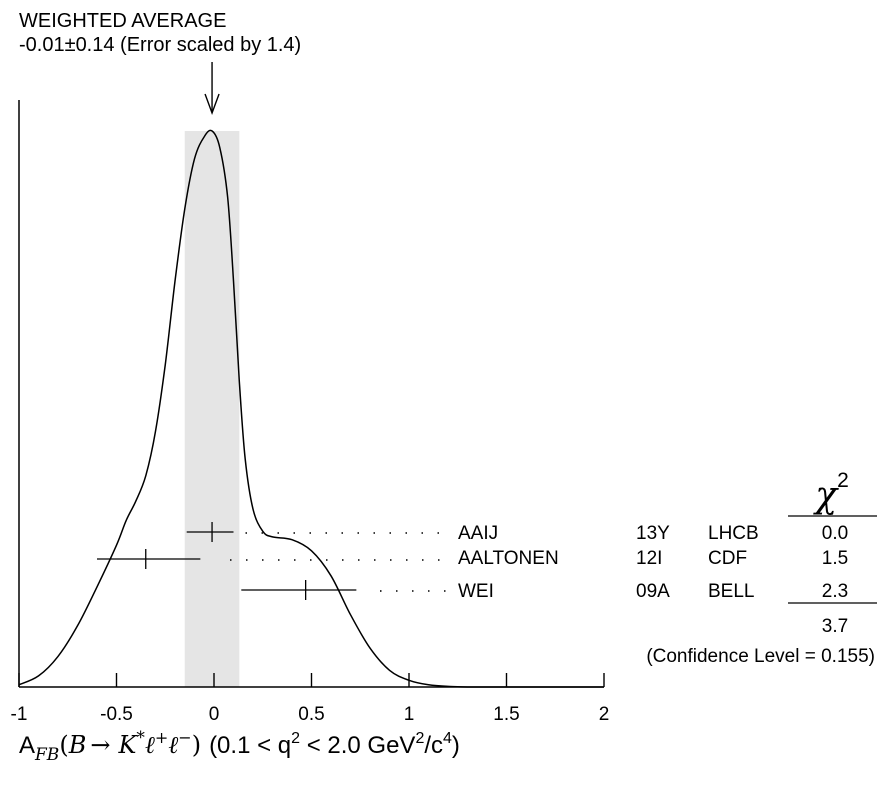 The image size is (877, 786). Describe the element at coordinates (239, 746) in the screenshot. I see `x-axis-label: AFB(B → K*ℓ+ℓ−) (0.1 < q2 < 2.0 GeV2/c4)` at that location.